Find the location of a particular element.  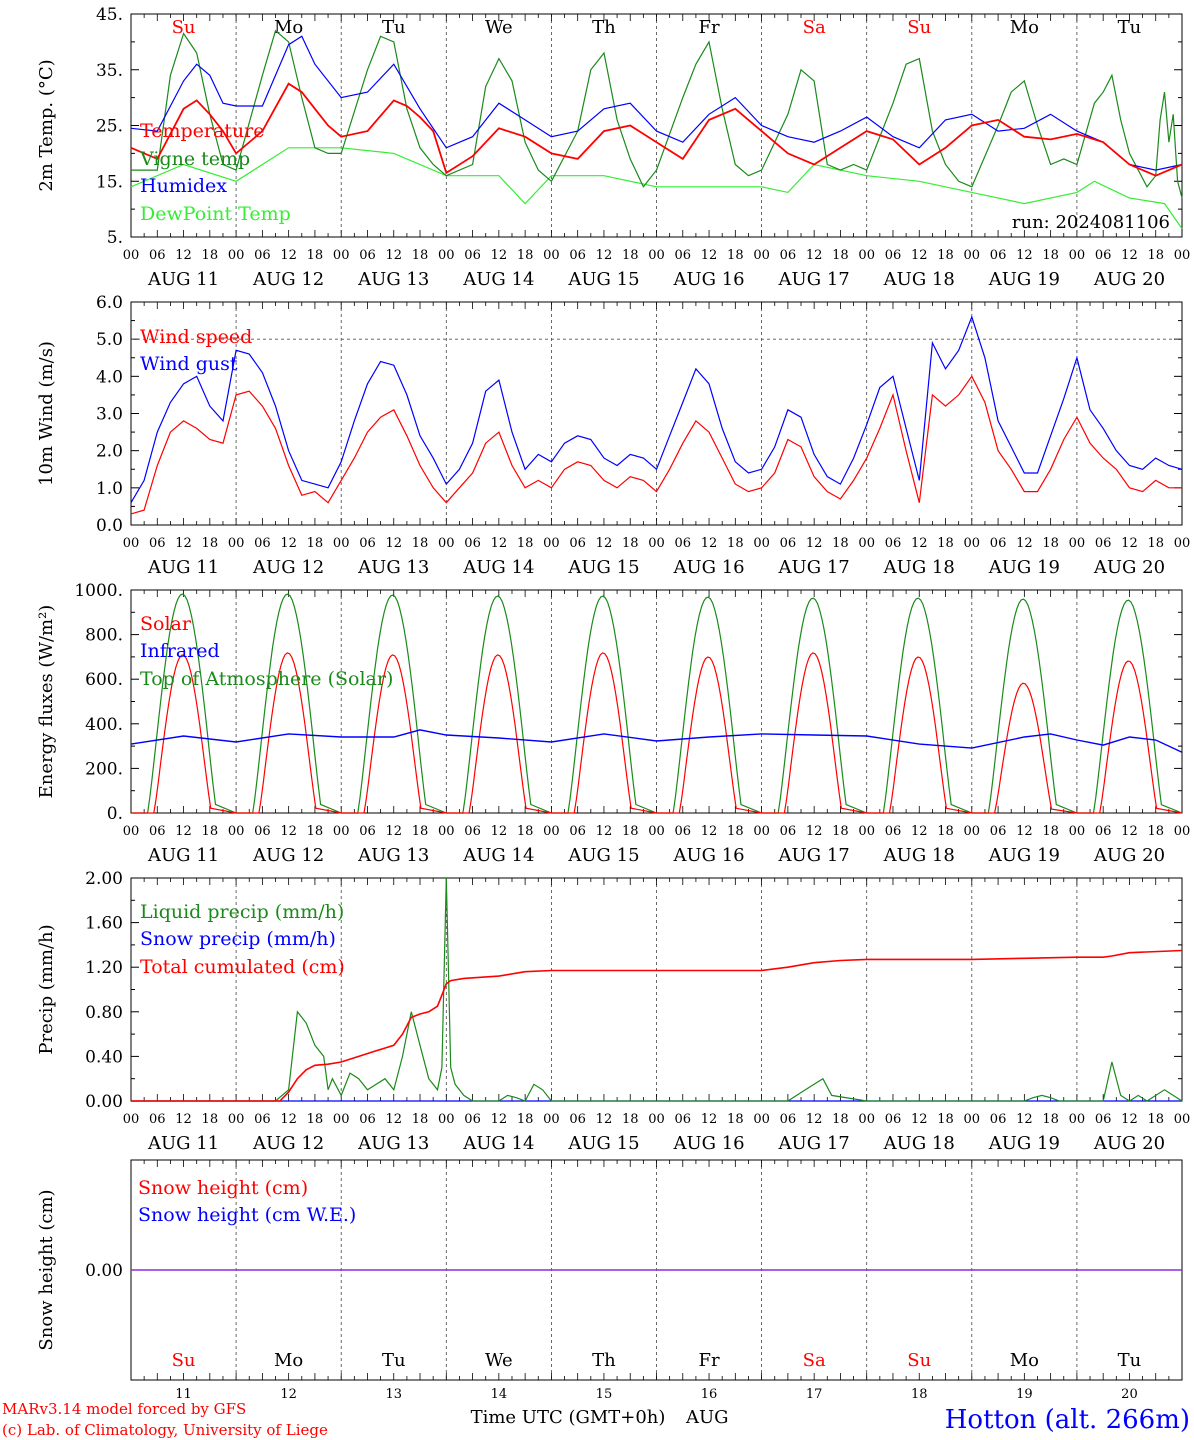

y-tick-label: 600. is located at coordinates (104, 680).